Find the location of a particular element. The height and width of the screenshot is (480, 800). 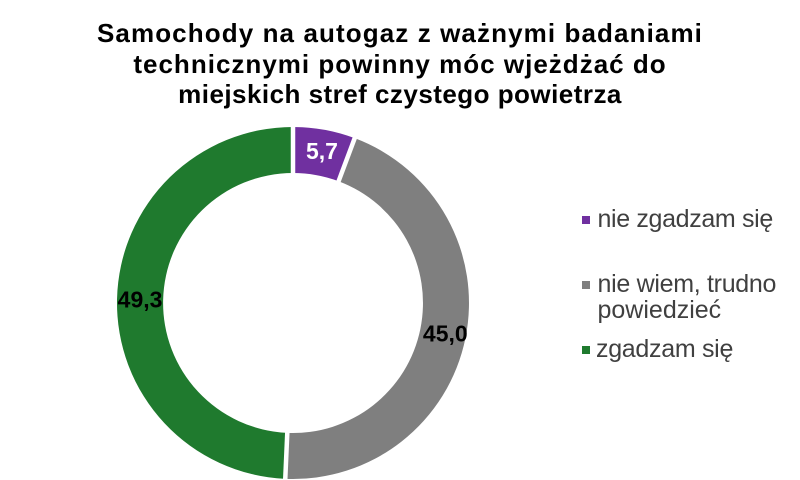

svg-text: 5,7 is located at coordinates (322, 151).